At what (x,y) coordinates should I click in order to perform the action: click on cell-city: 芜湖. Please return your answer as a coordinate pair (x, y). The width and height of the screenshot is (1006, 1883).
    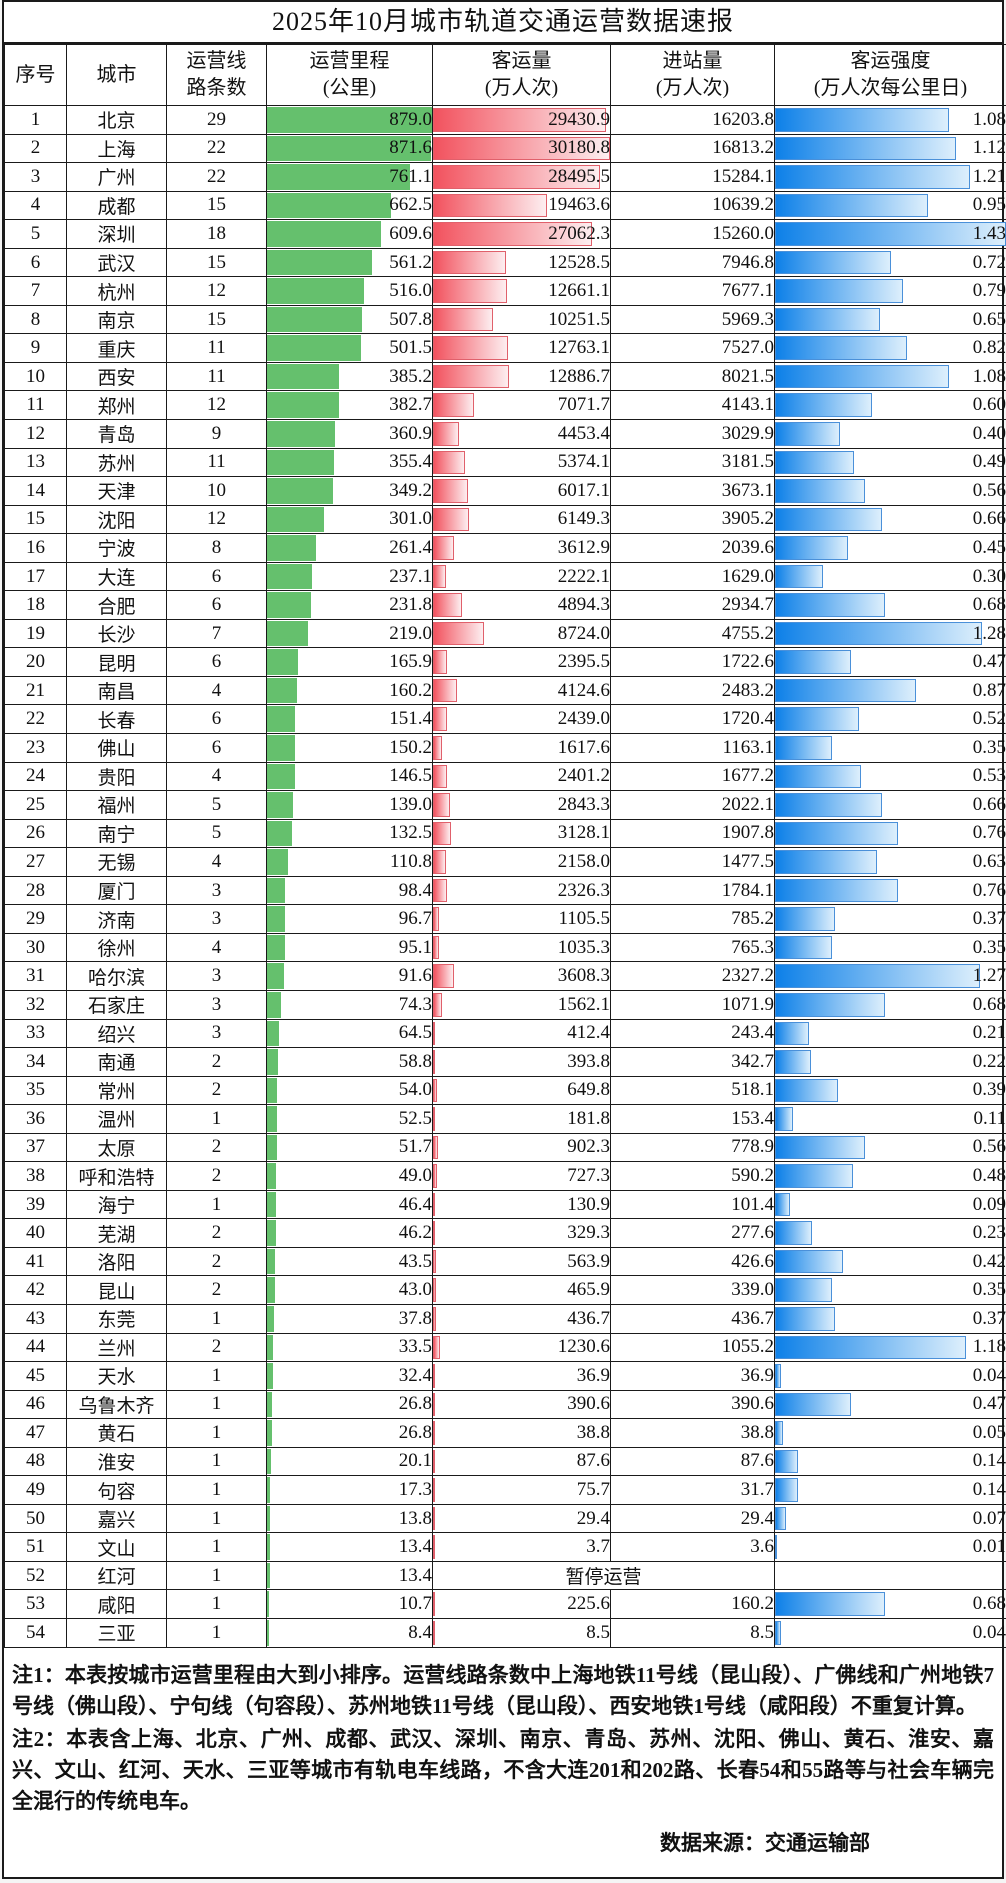
    Looking at the image, I should click on (116, 1233).